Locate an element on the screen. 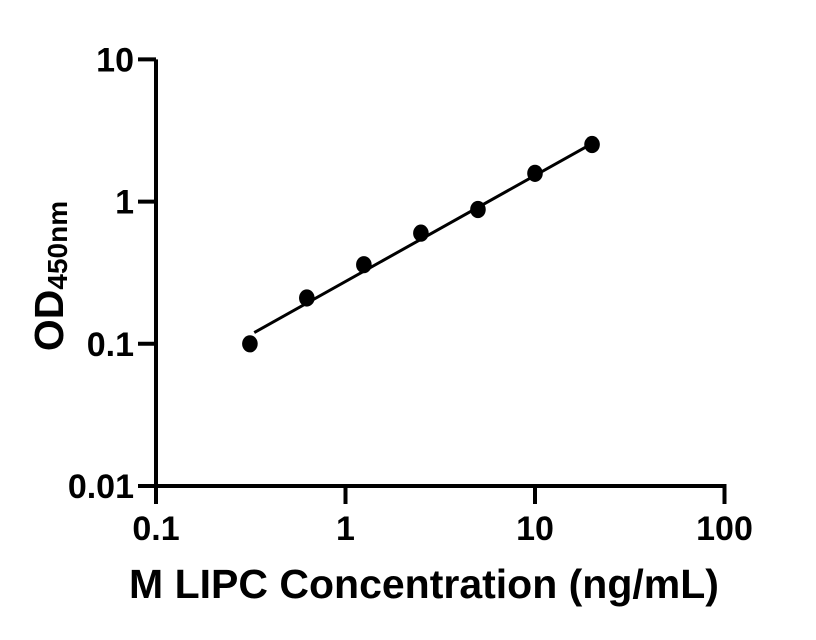 The image size is (816, 640). y-axis-title: OD450nm is located at coordinates (49, 276).